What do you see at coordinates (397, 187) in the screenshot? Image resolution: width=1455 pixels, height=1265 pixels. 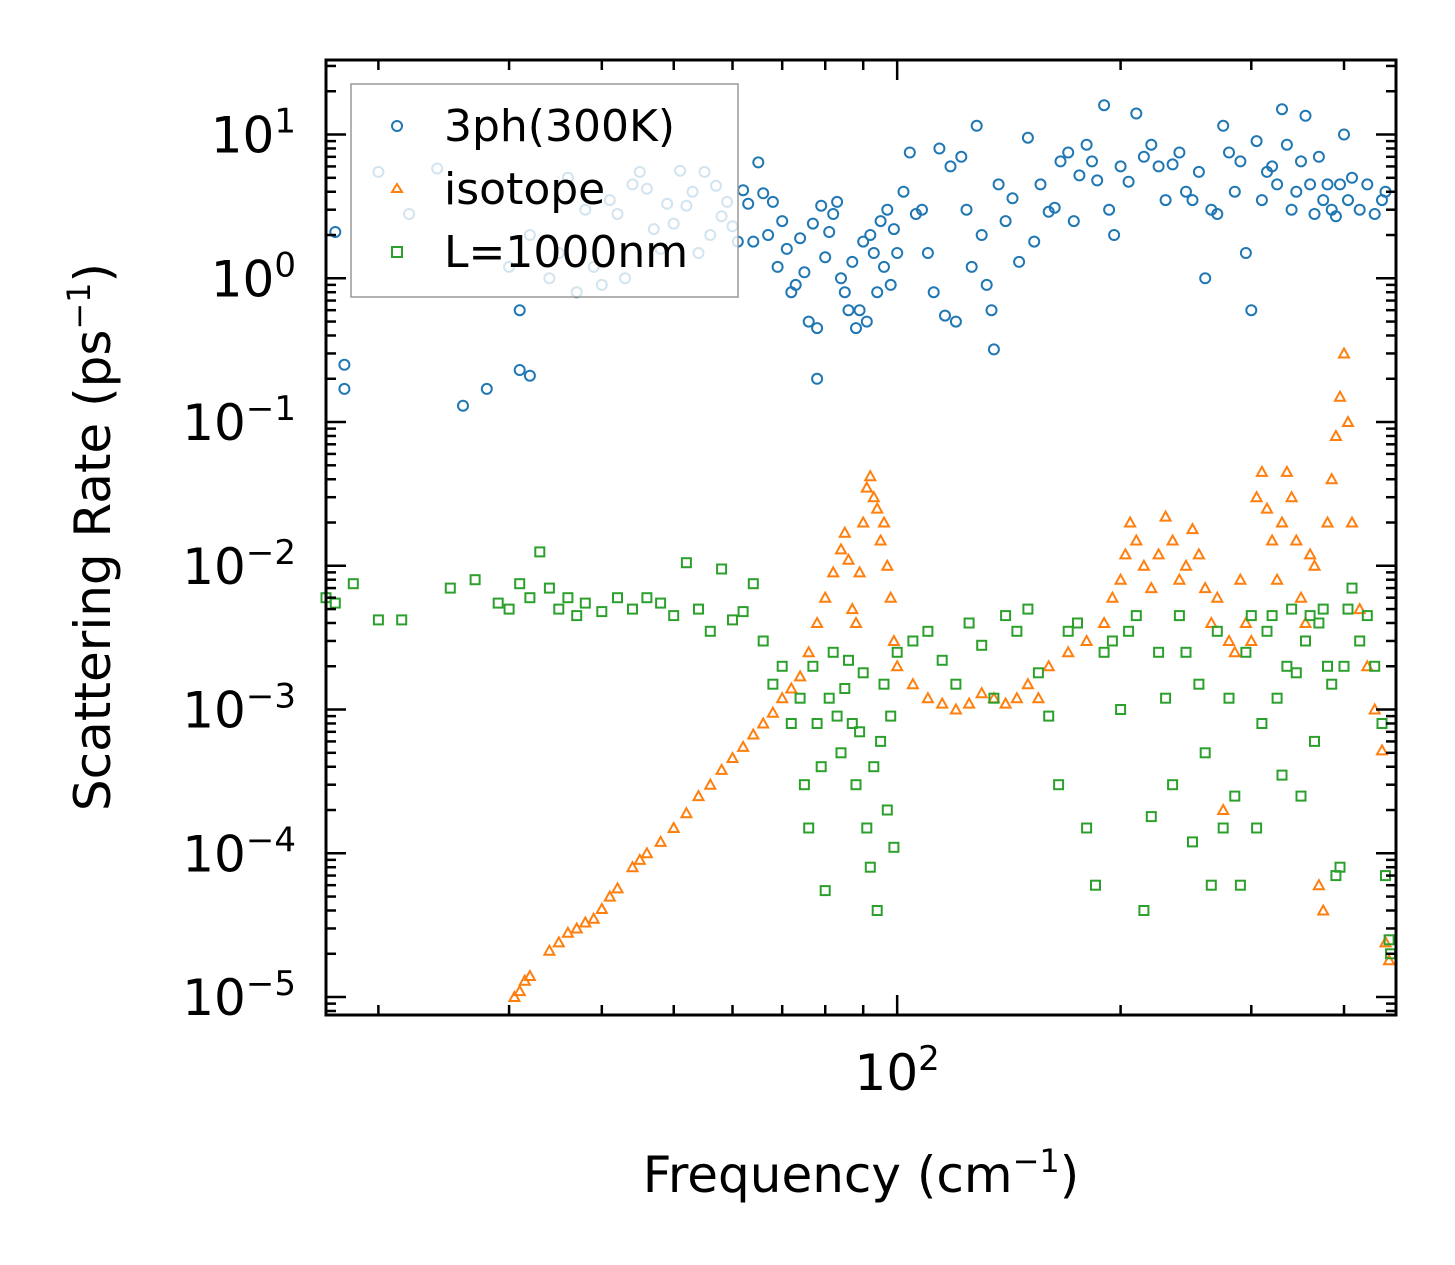 I see `legend-marker-isotope` at bounding box center [397, 187].